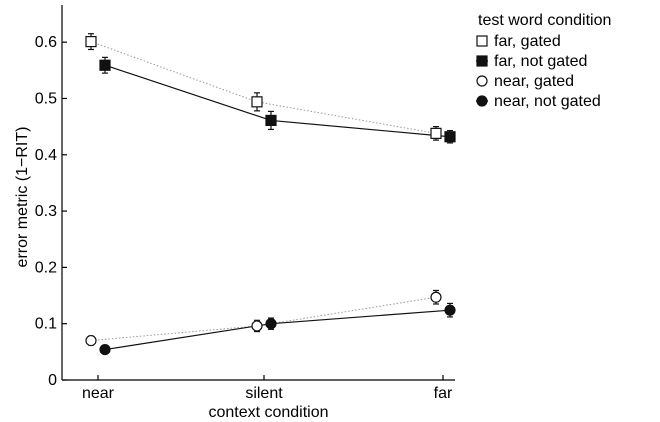 The image size is (660, 422). What do you see at coordinates (443, 393) in the screenshot?
I see `x-tick-label: far` at bounding box center [443, 393].